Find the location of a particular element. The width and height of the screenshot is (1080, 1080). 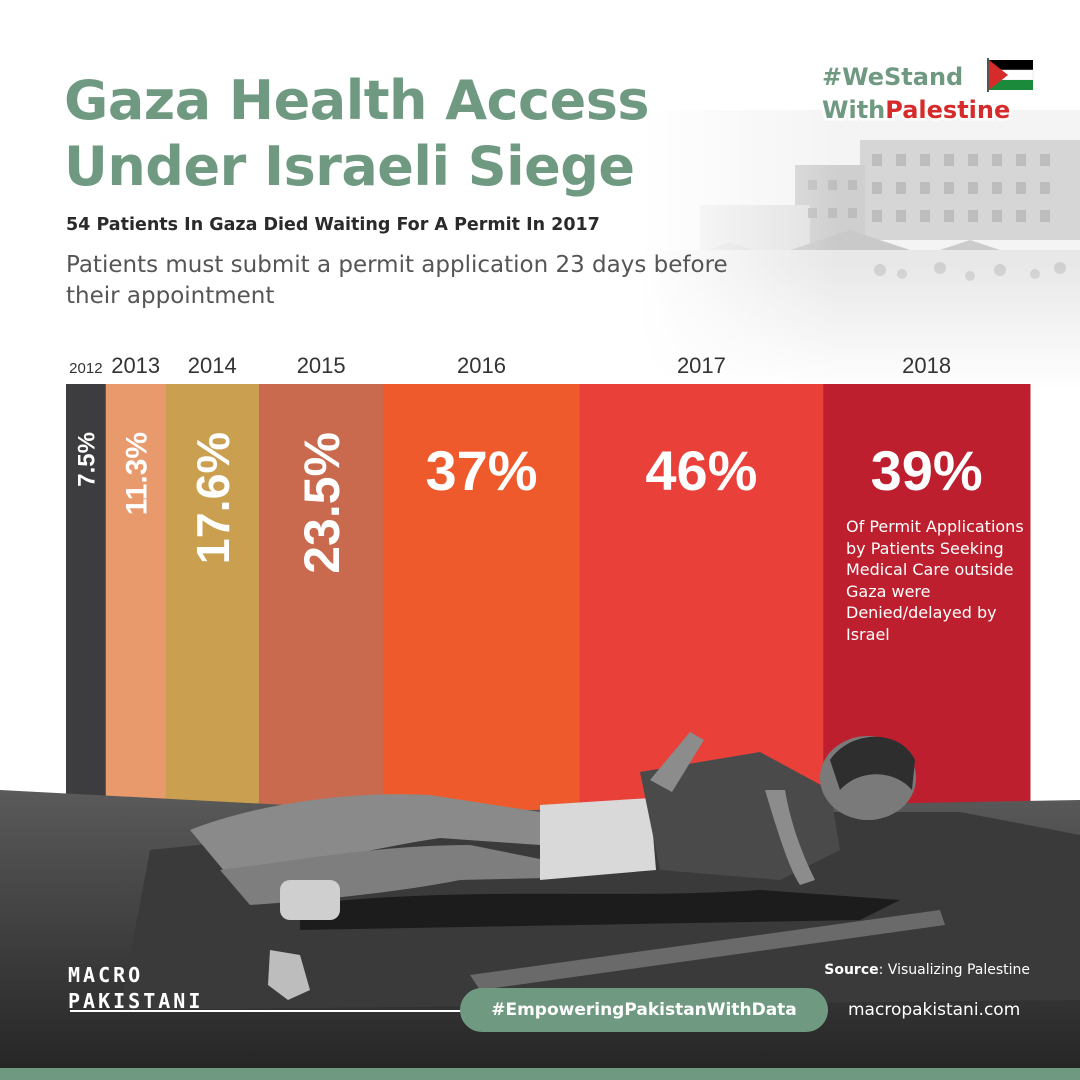

badge-line-2-highlight: Palestine is located at coordinates (948, 110).